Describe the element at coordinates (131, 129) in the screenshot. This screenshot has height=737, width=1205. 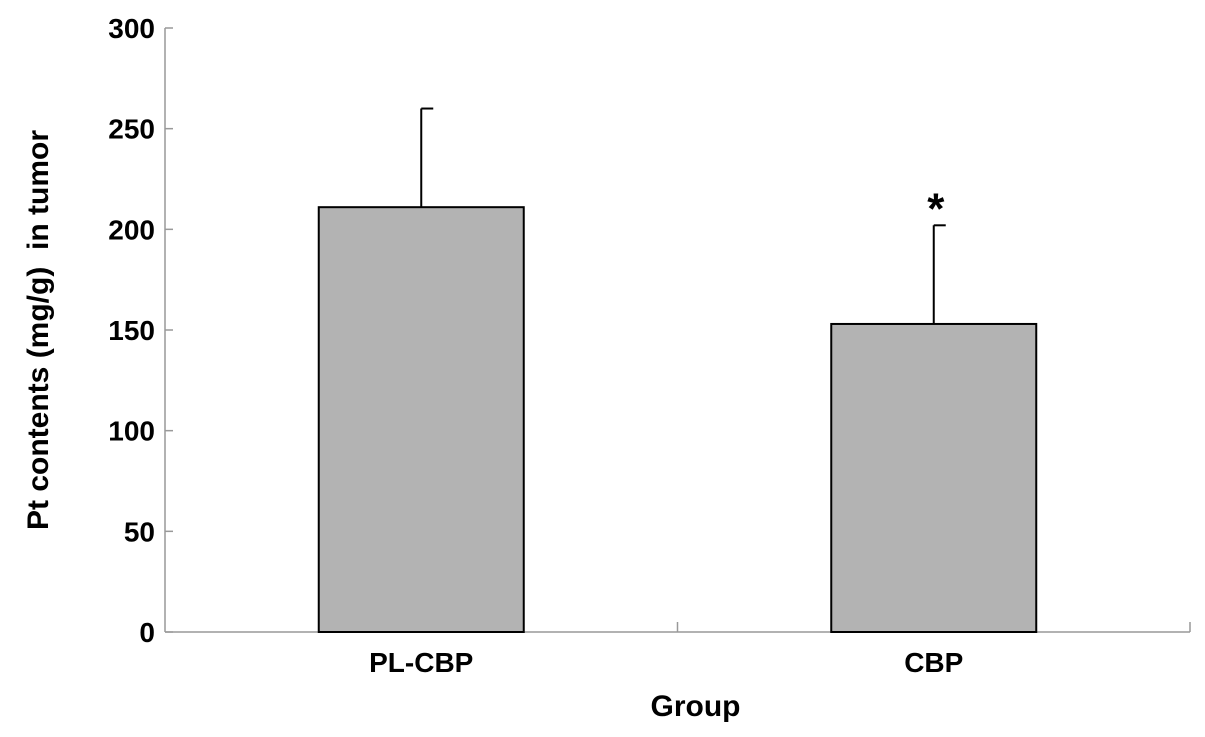
I see `y-tick-label: 250` at that location.